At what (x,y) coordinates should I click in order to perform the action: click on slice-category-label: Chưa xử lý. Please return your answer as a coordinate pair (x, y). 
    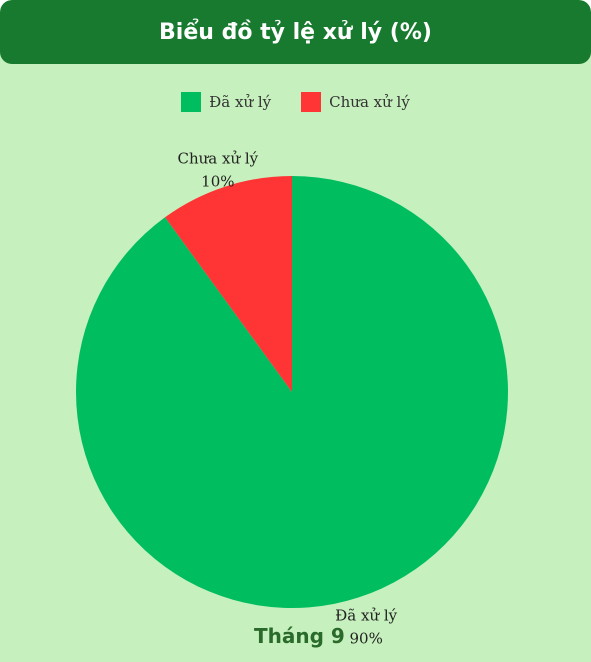
    Looking at the image, I should click on (217, 159).